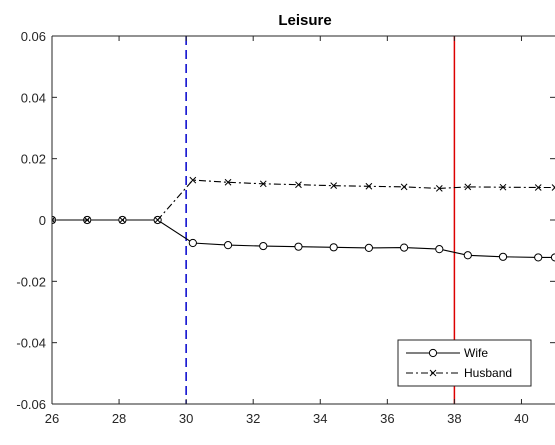  Describe the element at coordinates (521, 418) in the screenshot. I see `x-tick-label: 40` at that location.